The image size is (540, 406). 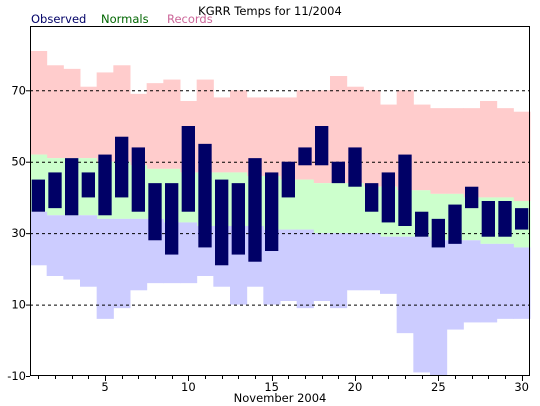 What do you see at coordinates (18, 162) in the screenshot?
I see `y-tick-label: 50` at bounding box center [18, 162].